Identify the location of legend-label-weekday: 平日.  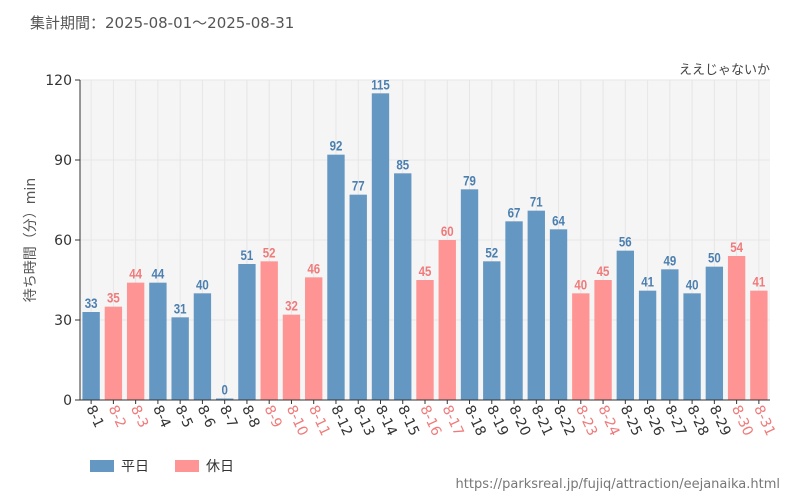
(135, 467).